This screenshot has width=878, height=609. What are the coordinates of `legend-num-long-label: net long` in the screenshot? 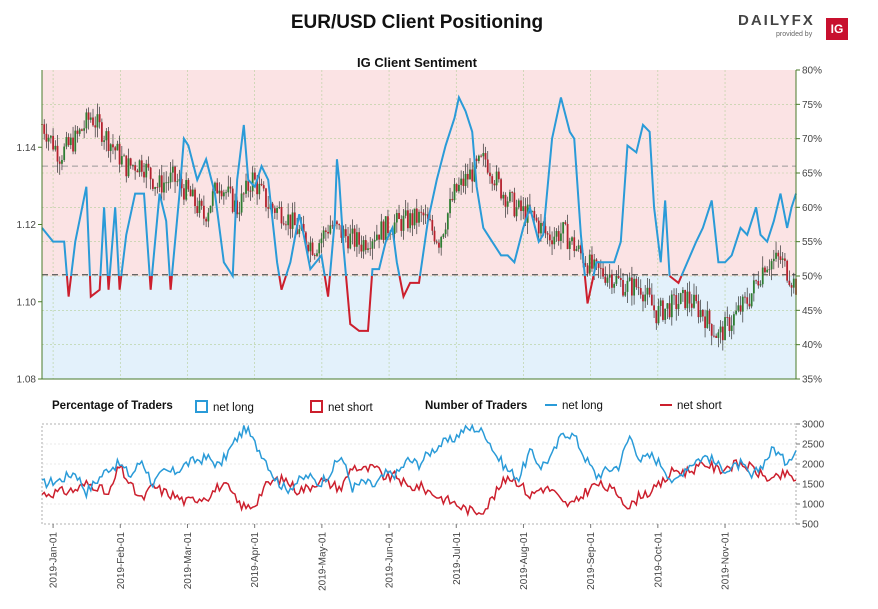 It's located at (582, 406).